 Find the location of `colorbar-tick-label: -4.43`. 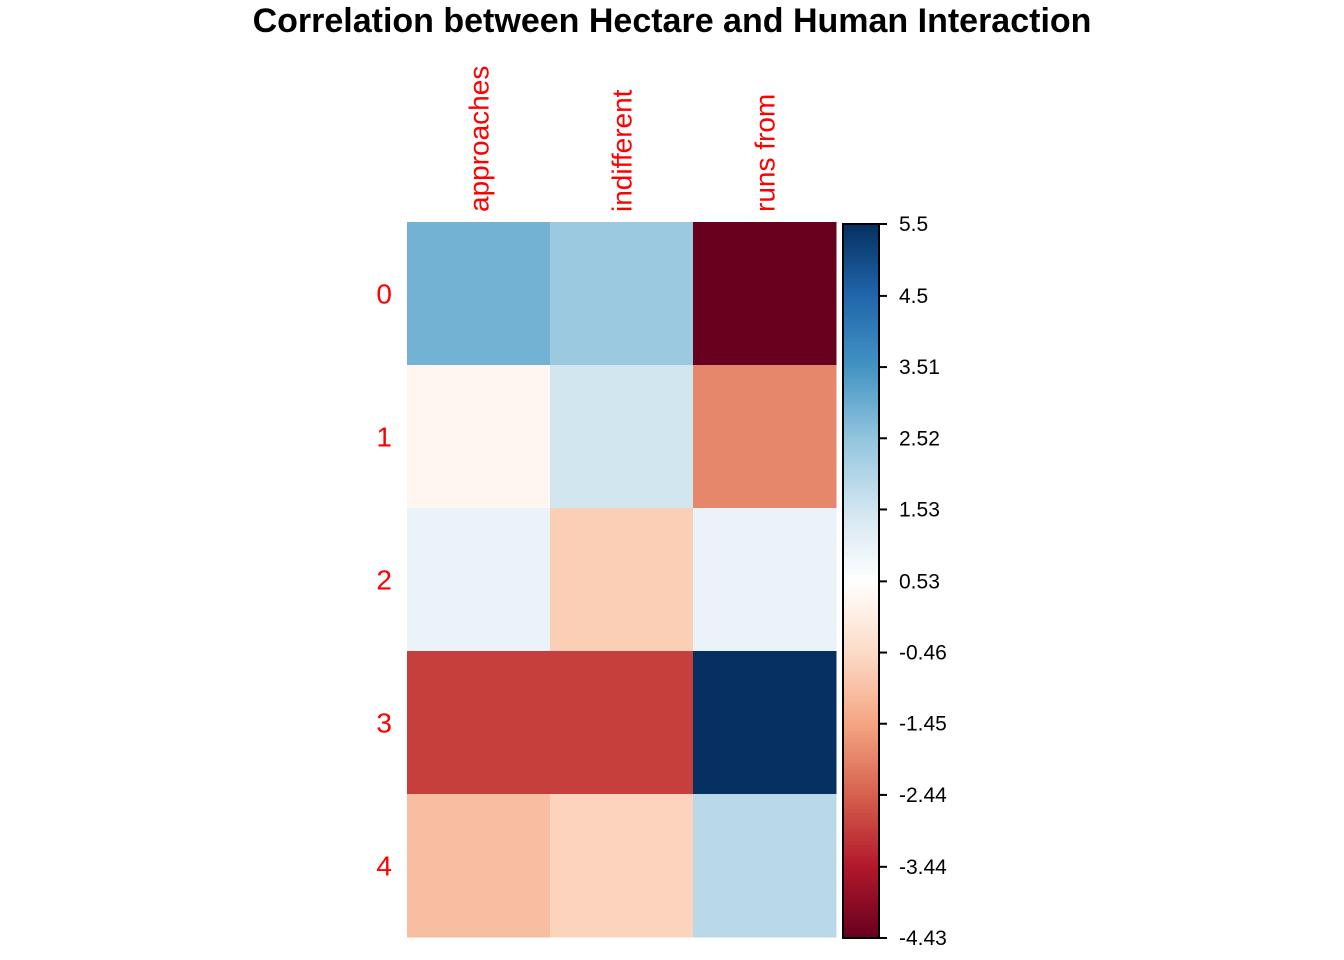

colorbar-tick-label: -4.43 is located at coordinates (923, 938).